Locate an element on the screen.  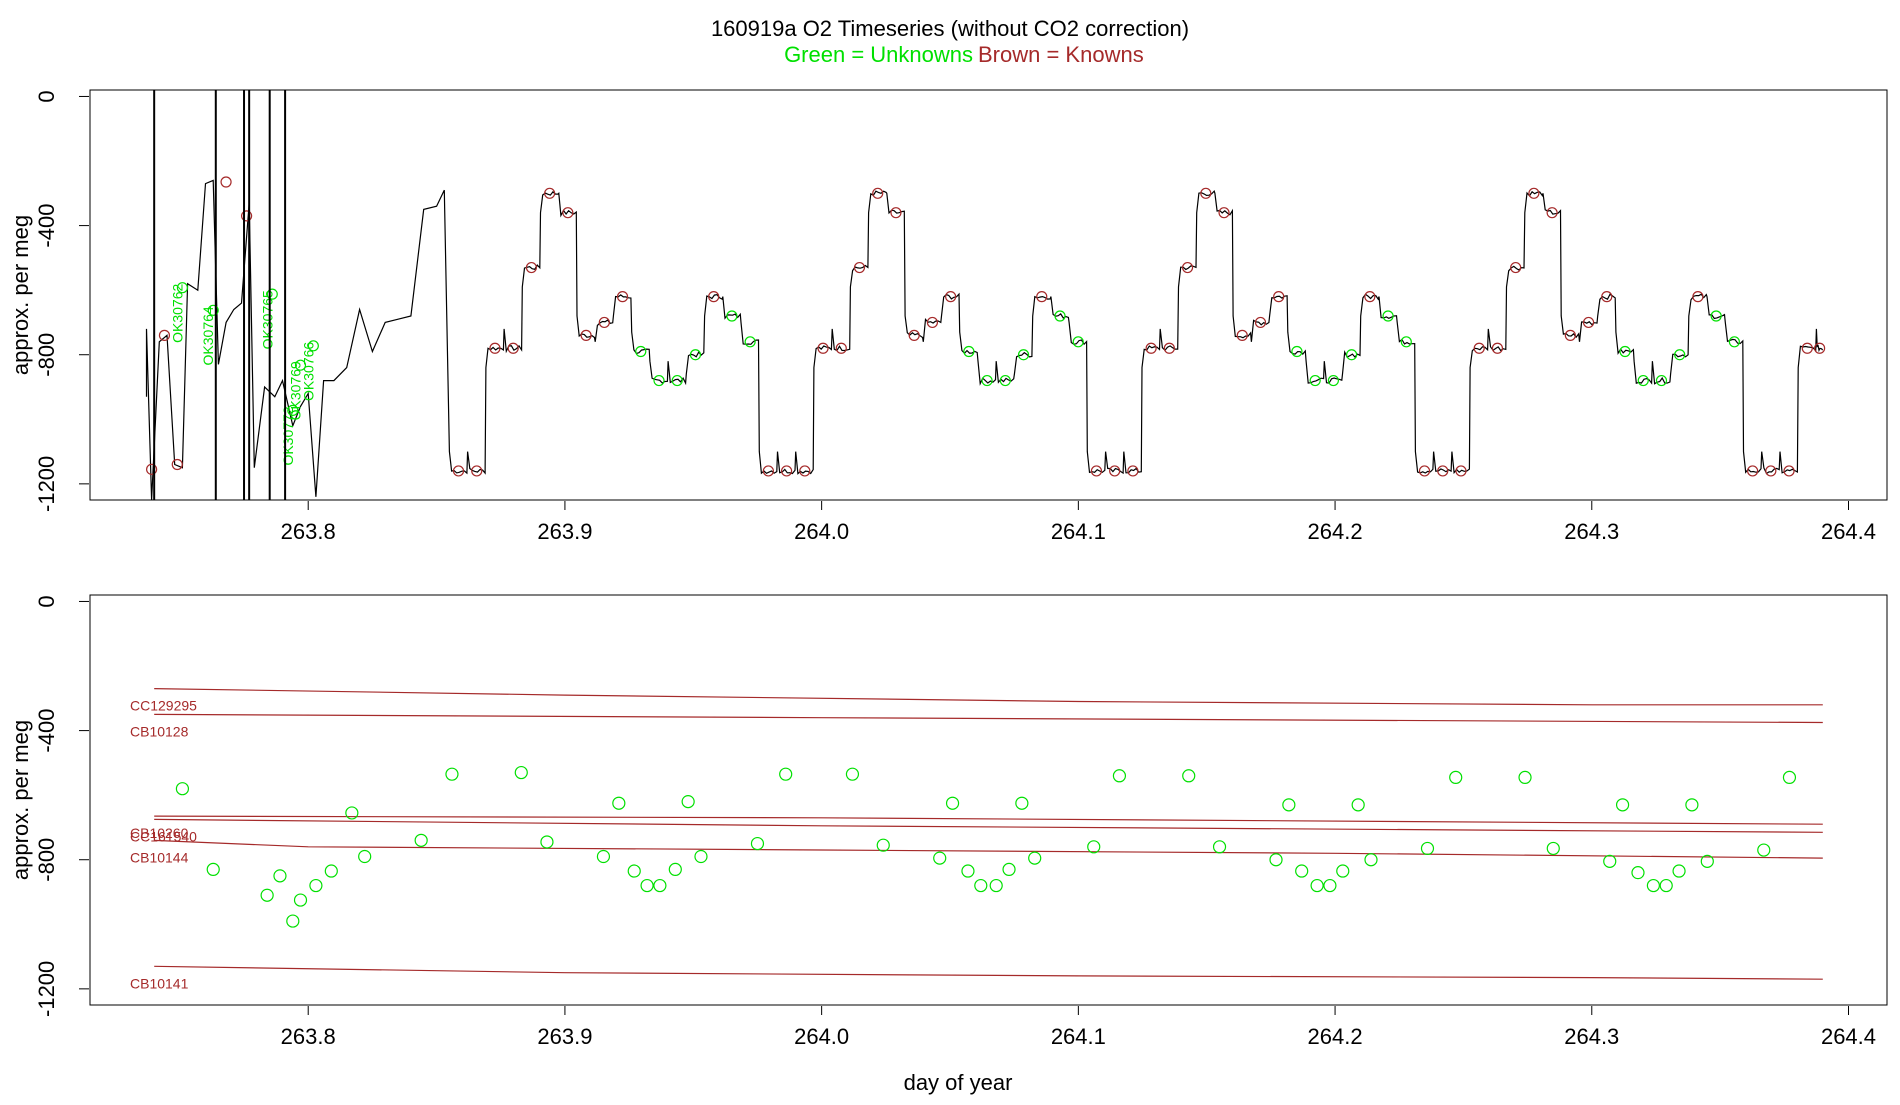
unknown-sample-label: OK30764 is located at coordinates (208, 335).